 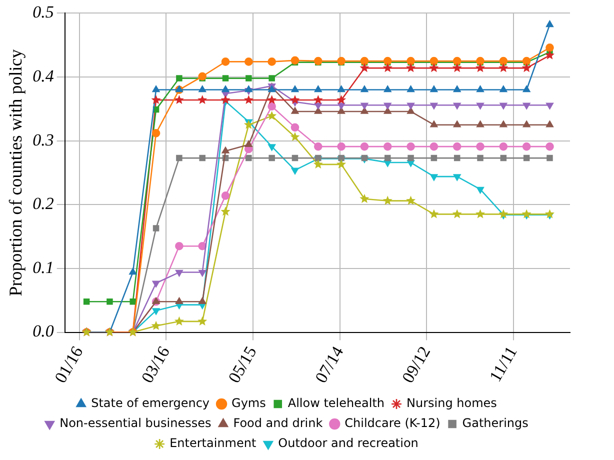 What do you see at coordinates (336, 403) in the screenshot?
I see `legend-label: Allow telehealth` at bounding box center [336, 403].